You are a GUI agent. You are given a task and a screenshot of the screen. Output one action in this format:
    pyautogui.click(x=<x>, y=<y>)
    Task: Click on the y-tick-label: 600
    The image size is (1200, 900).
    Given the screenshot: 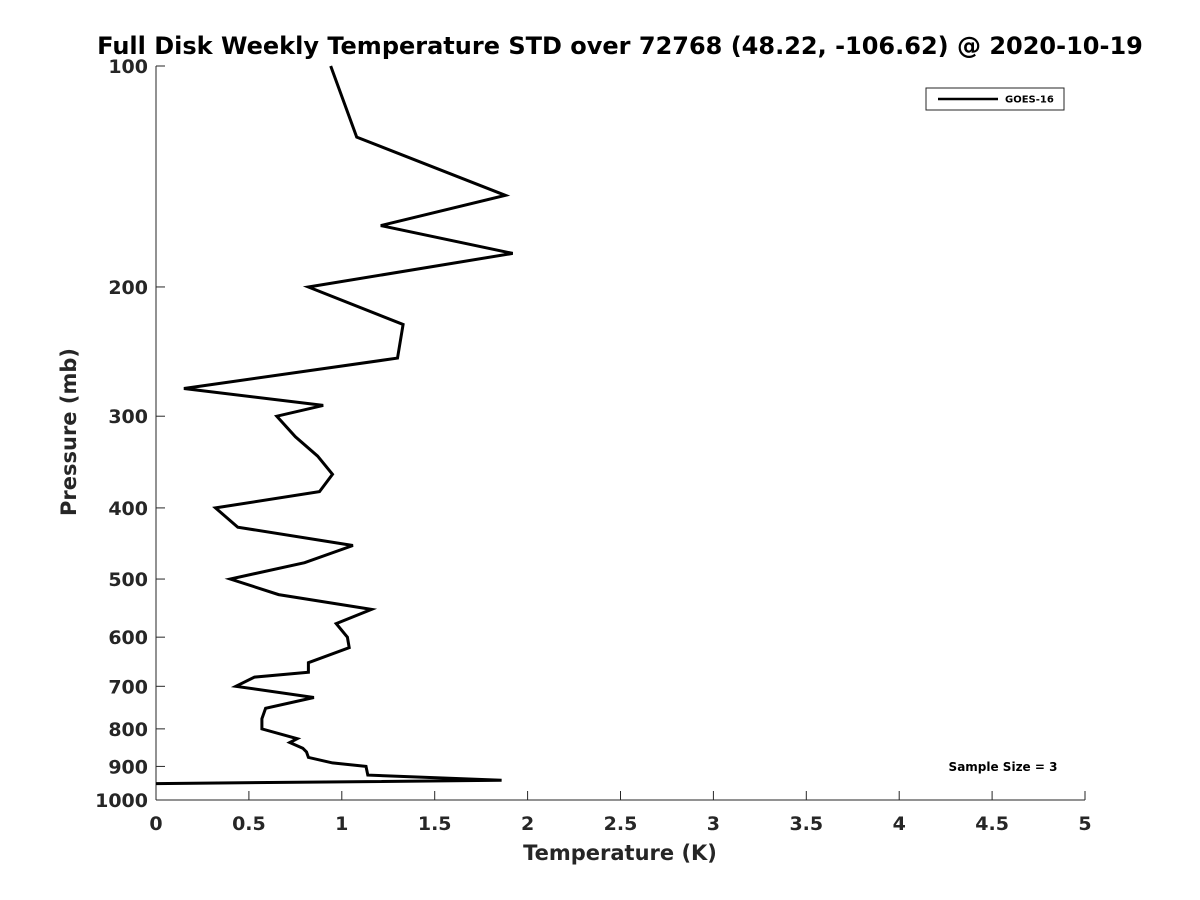 What is the action you would take?
    pyautogui.click(x=128, y=638)
    